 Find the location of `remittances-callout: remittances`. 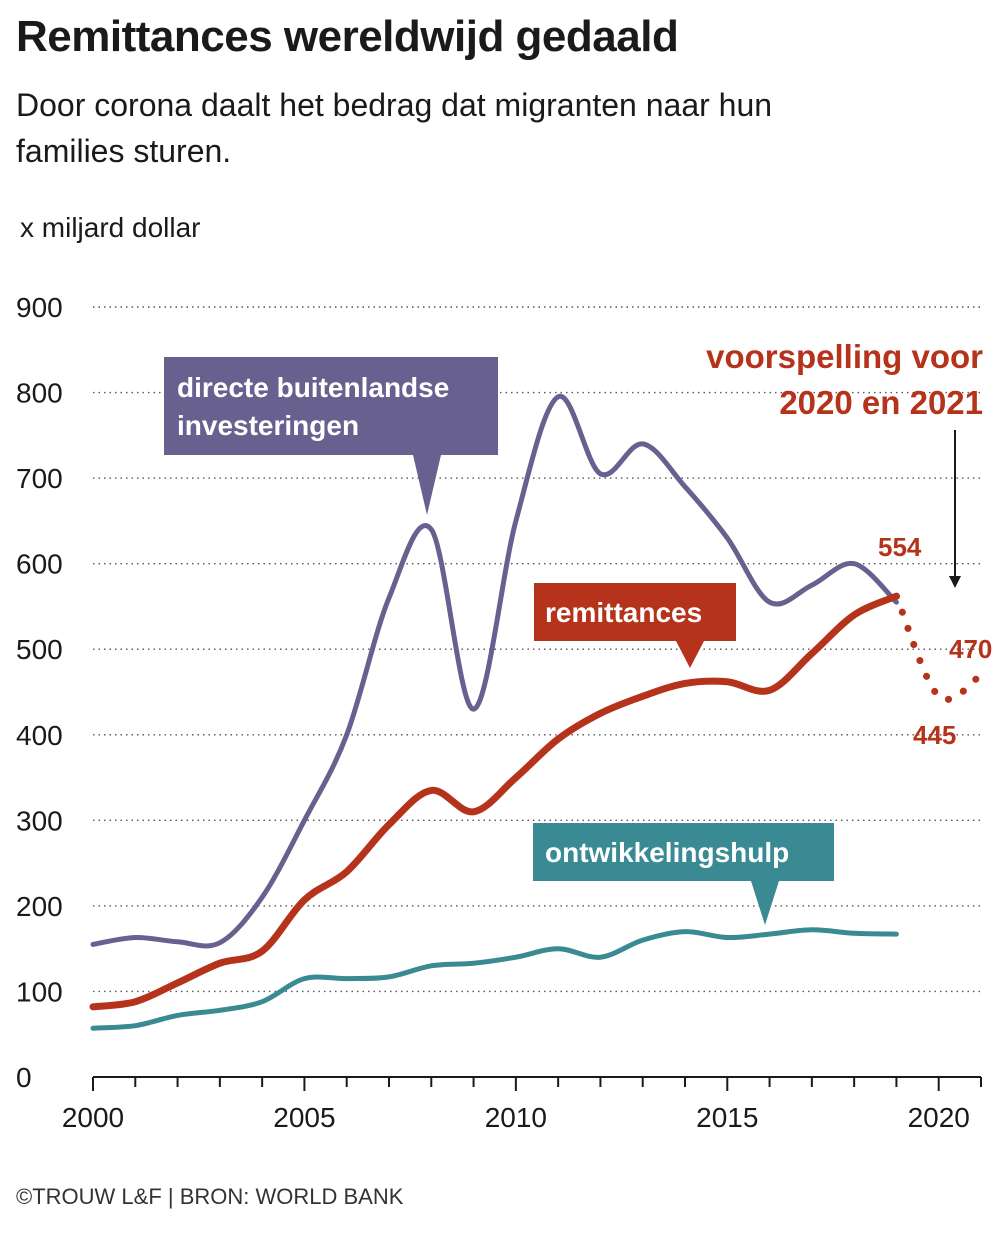

remittances-callout: remittances is located at coordinates (635, 625).